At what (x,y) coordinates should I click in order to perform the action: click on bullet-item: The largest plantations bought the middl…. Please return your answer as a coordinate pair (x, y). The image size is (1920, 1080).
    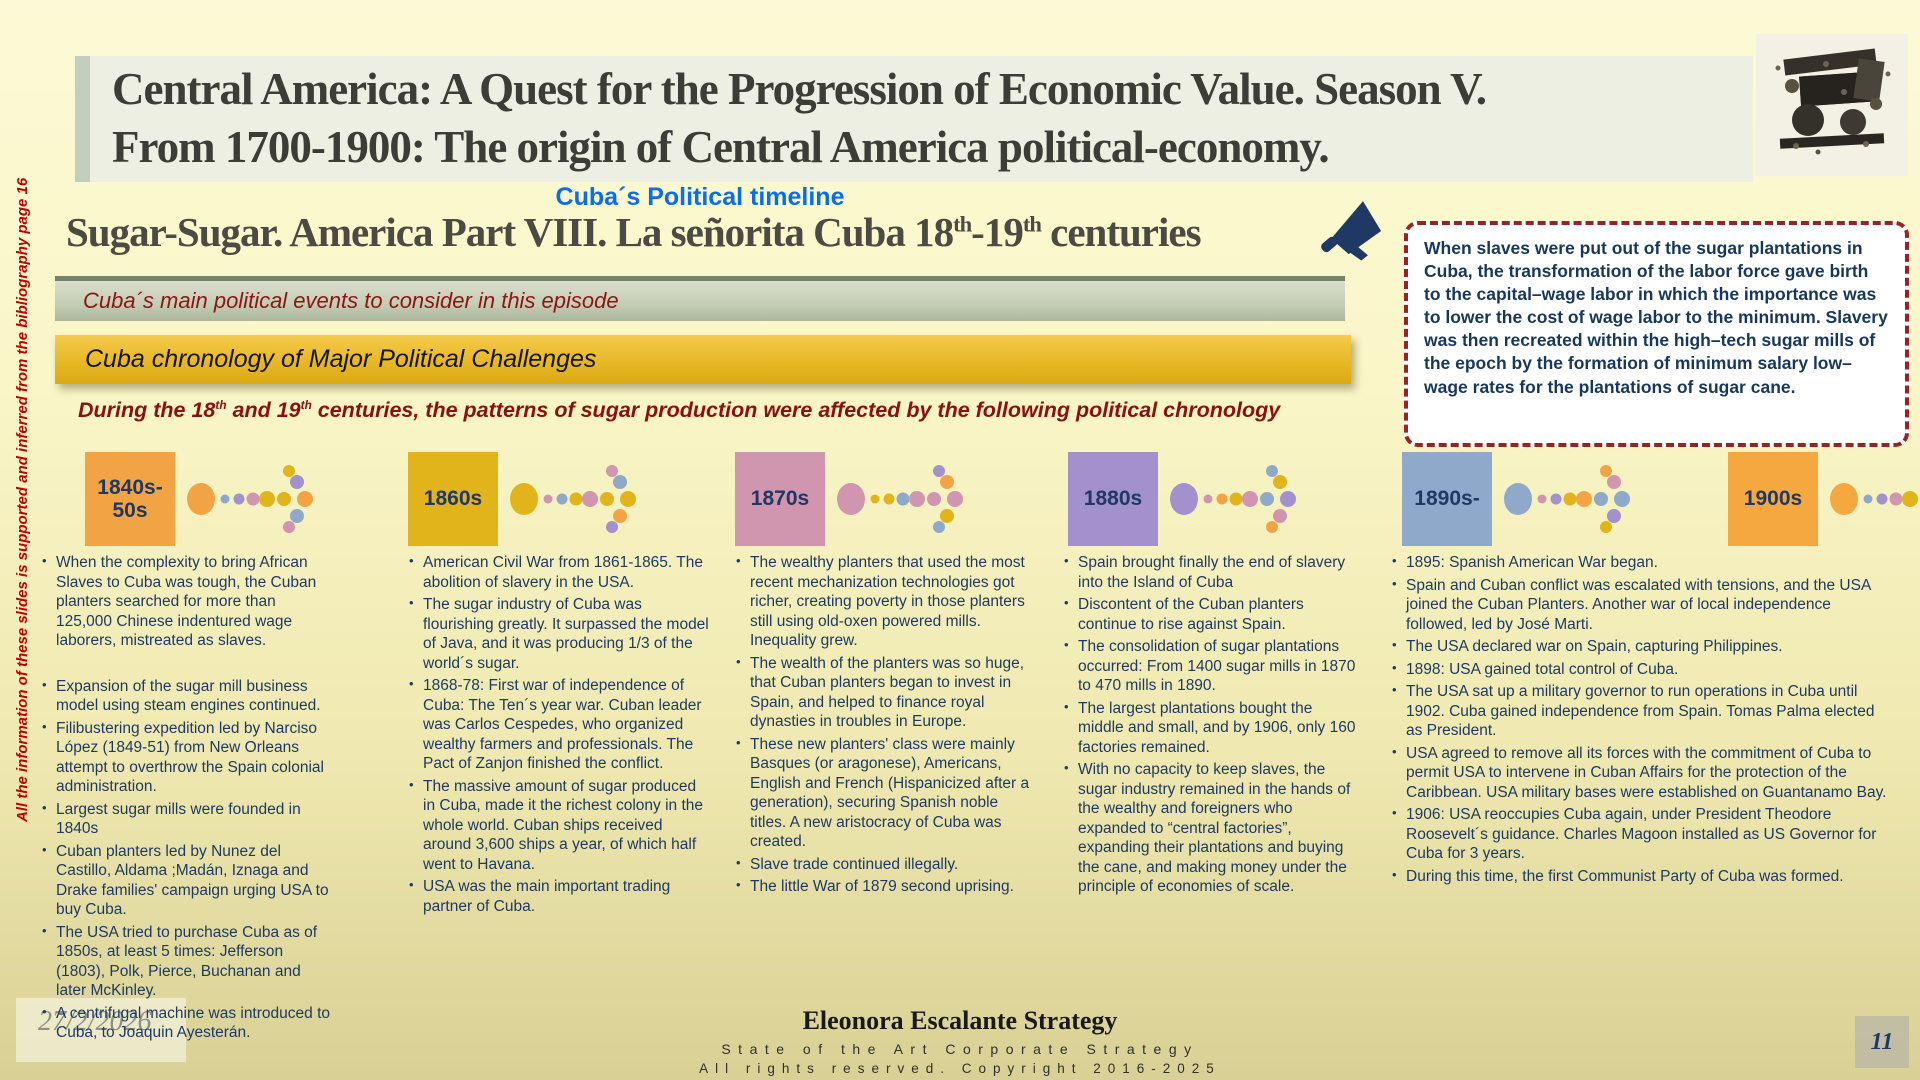
    Looking at the image, I should click on (1212, 728).